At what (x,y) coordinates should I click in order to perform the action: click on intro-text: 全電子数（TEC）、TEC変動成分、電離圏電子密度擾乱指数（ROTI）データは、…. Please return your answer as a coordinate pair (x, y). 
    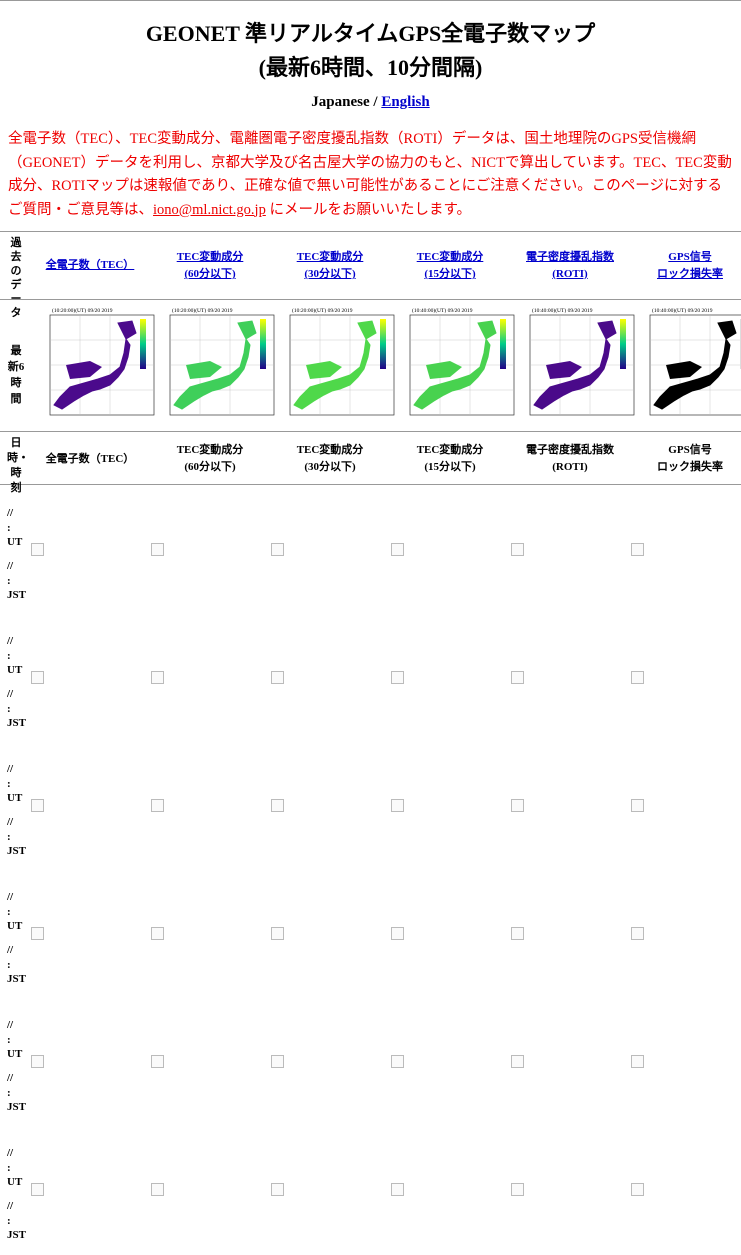
    Looking at the image, I should click on (370, 174).